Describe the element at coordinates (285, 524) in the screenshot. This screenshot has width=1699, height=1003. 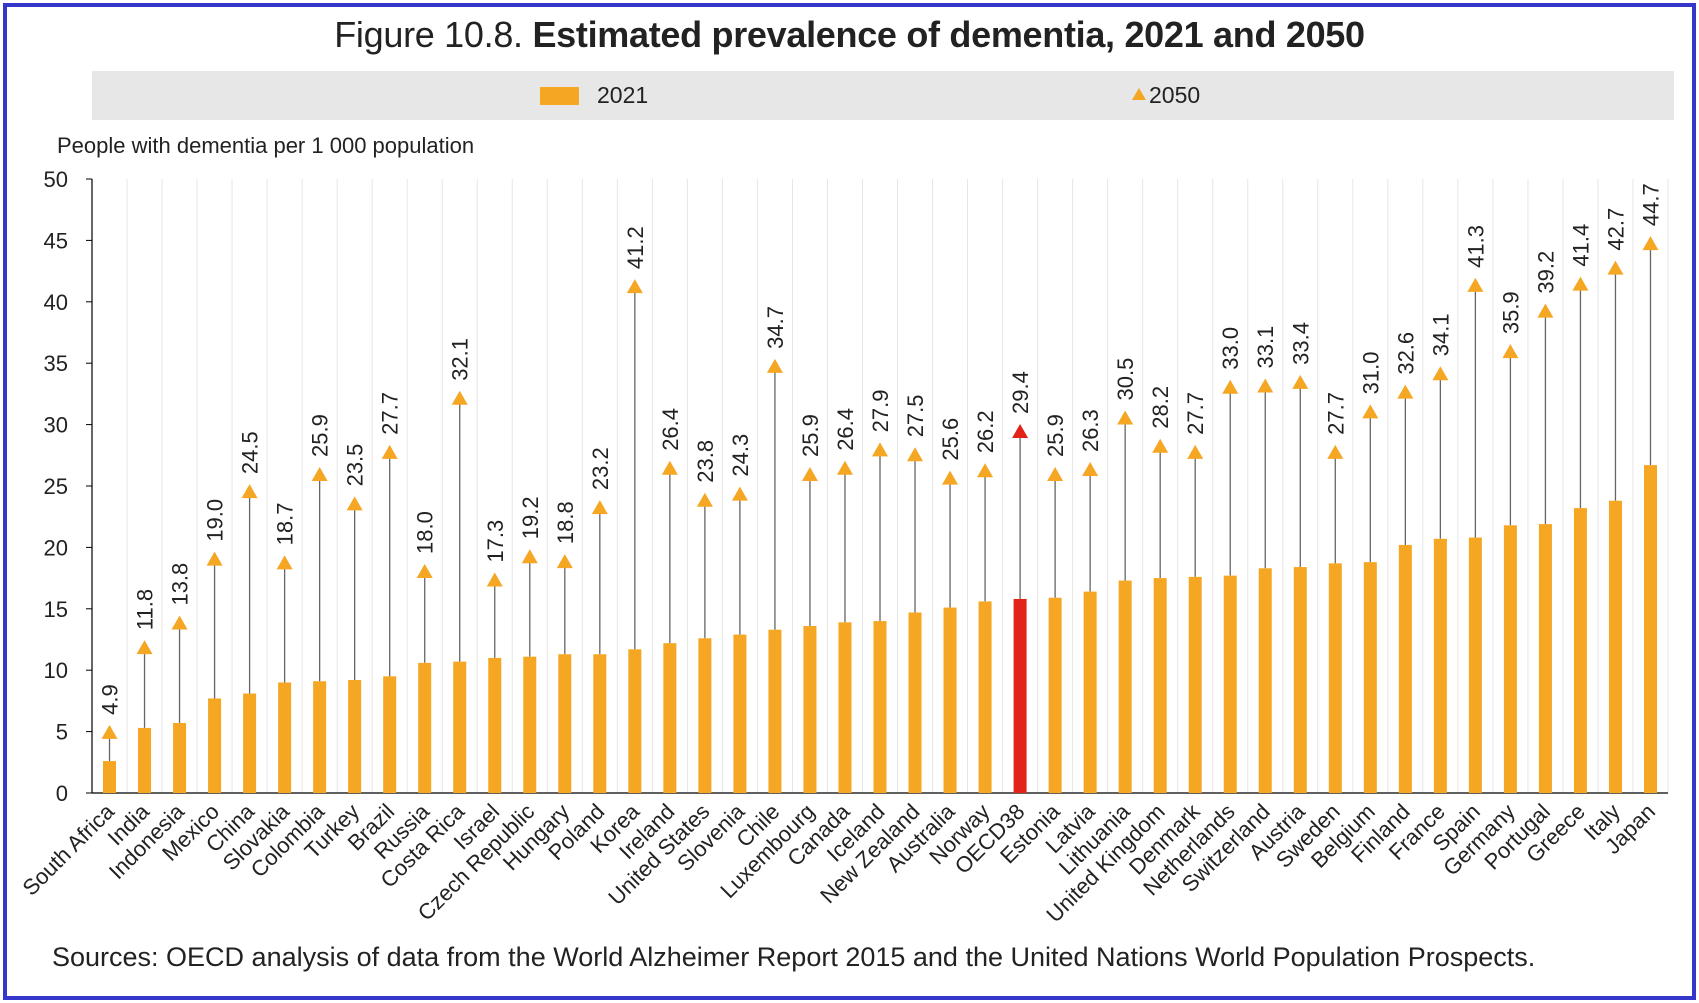
I see `value-label-2050: 18.7` at that location.